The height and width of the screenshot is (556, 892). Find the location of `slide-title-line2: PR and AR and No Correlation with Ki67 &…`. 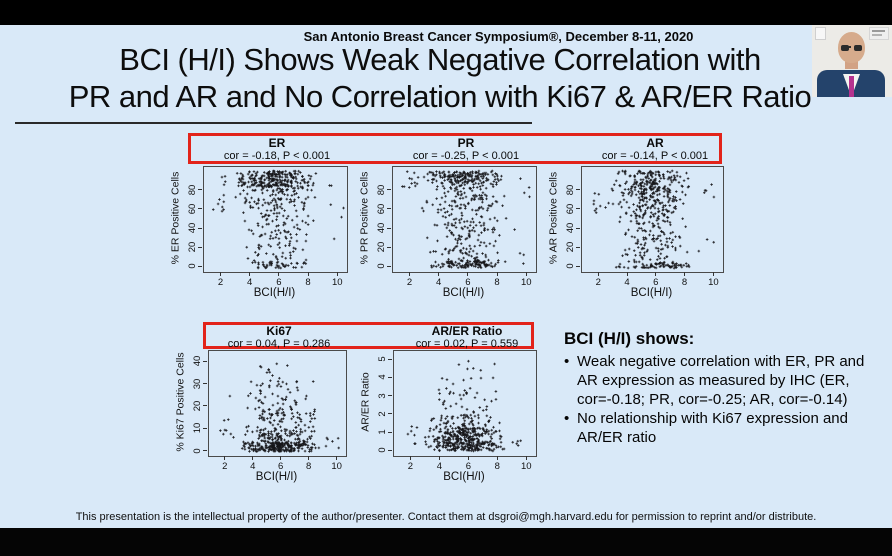

slide-title-line2: PR and AR and No Correlation with Ki67 &… is located at coordinates (440, 96).